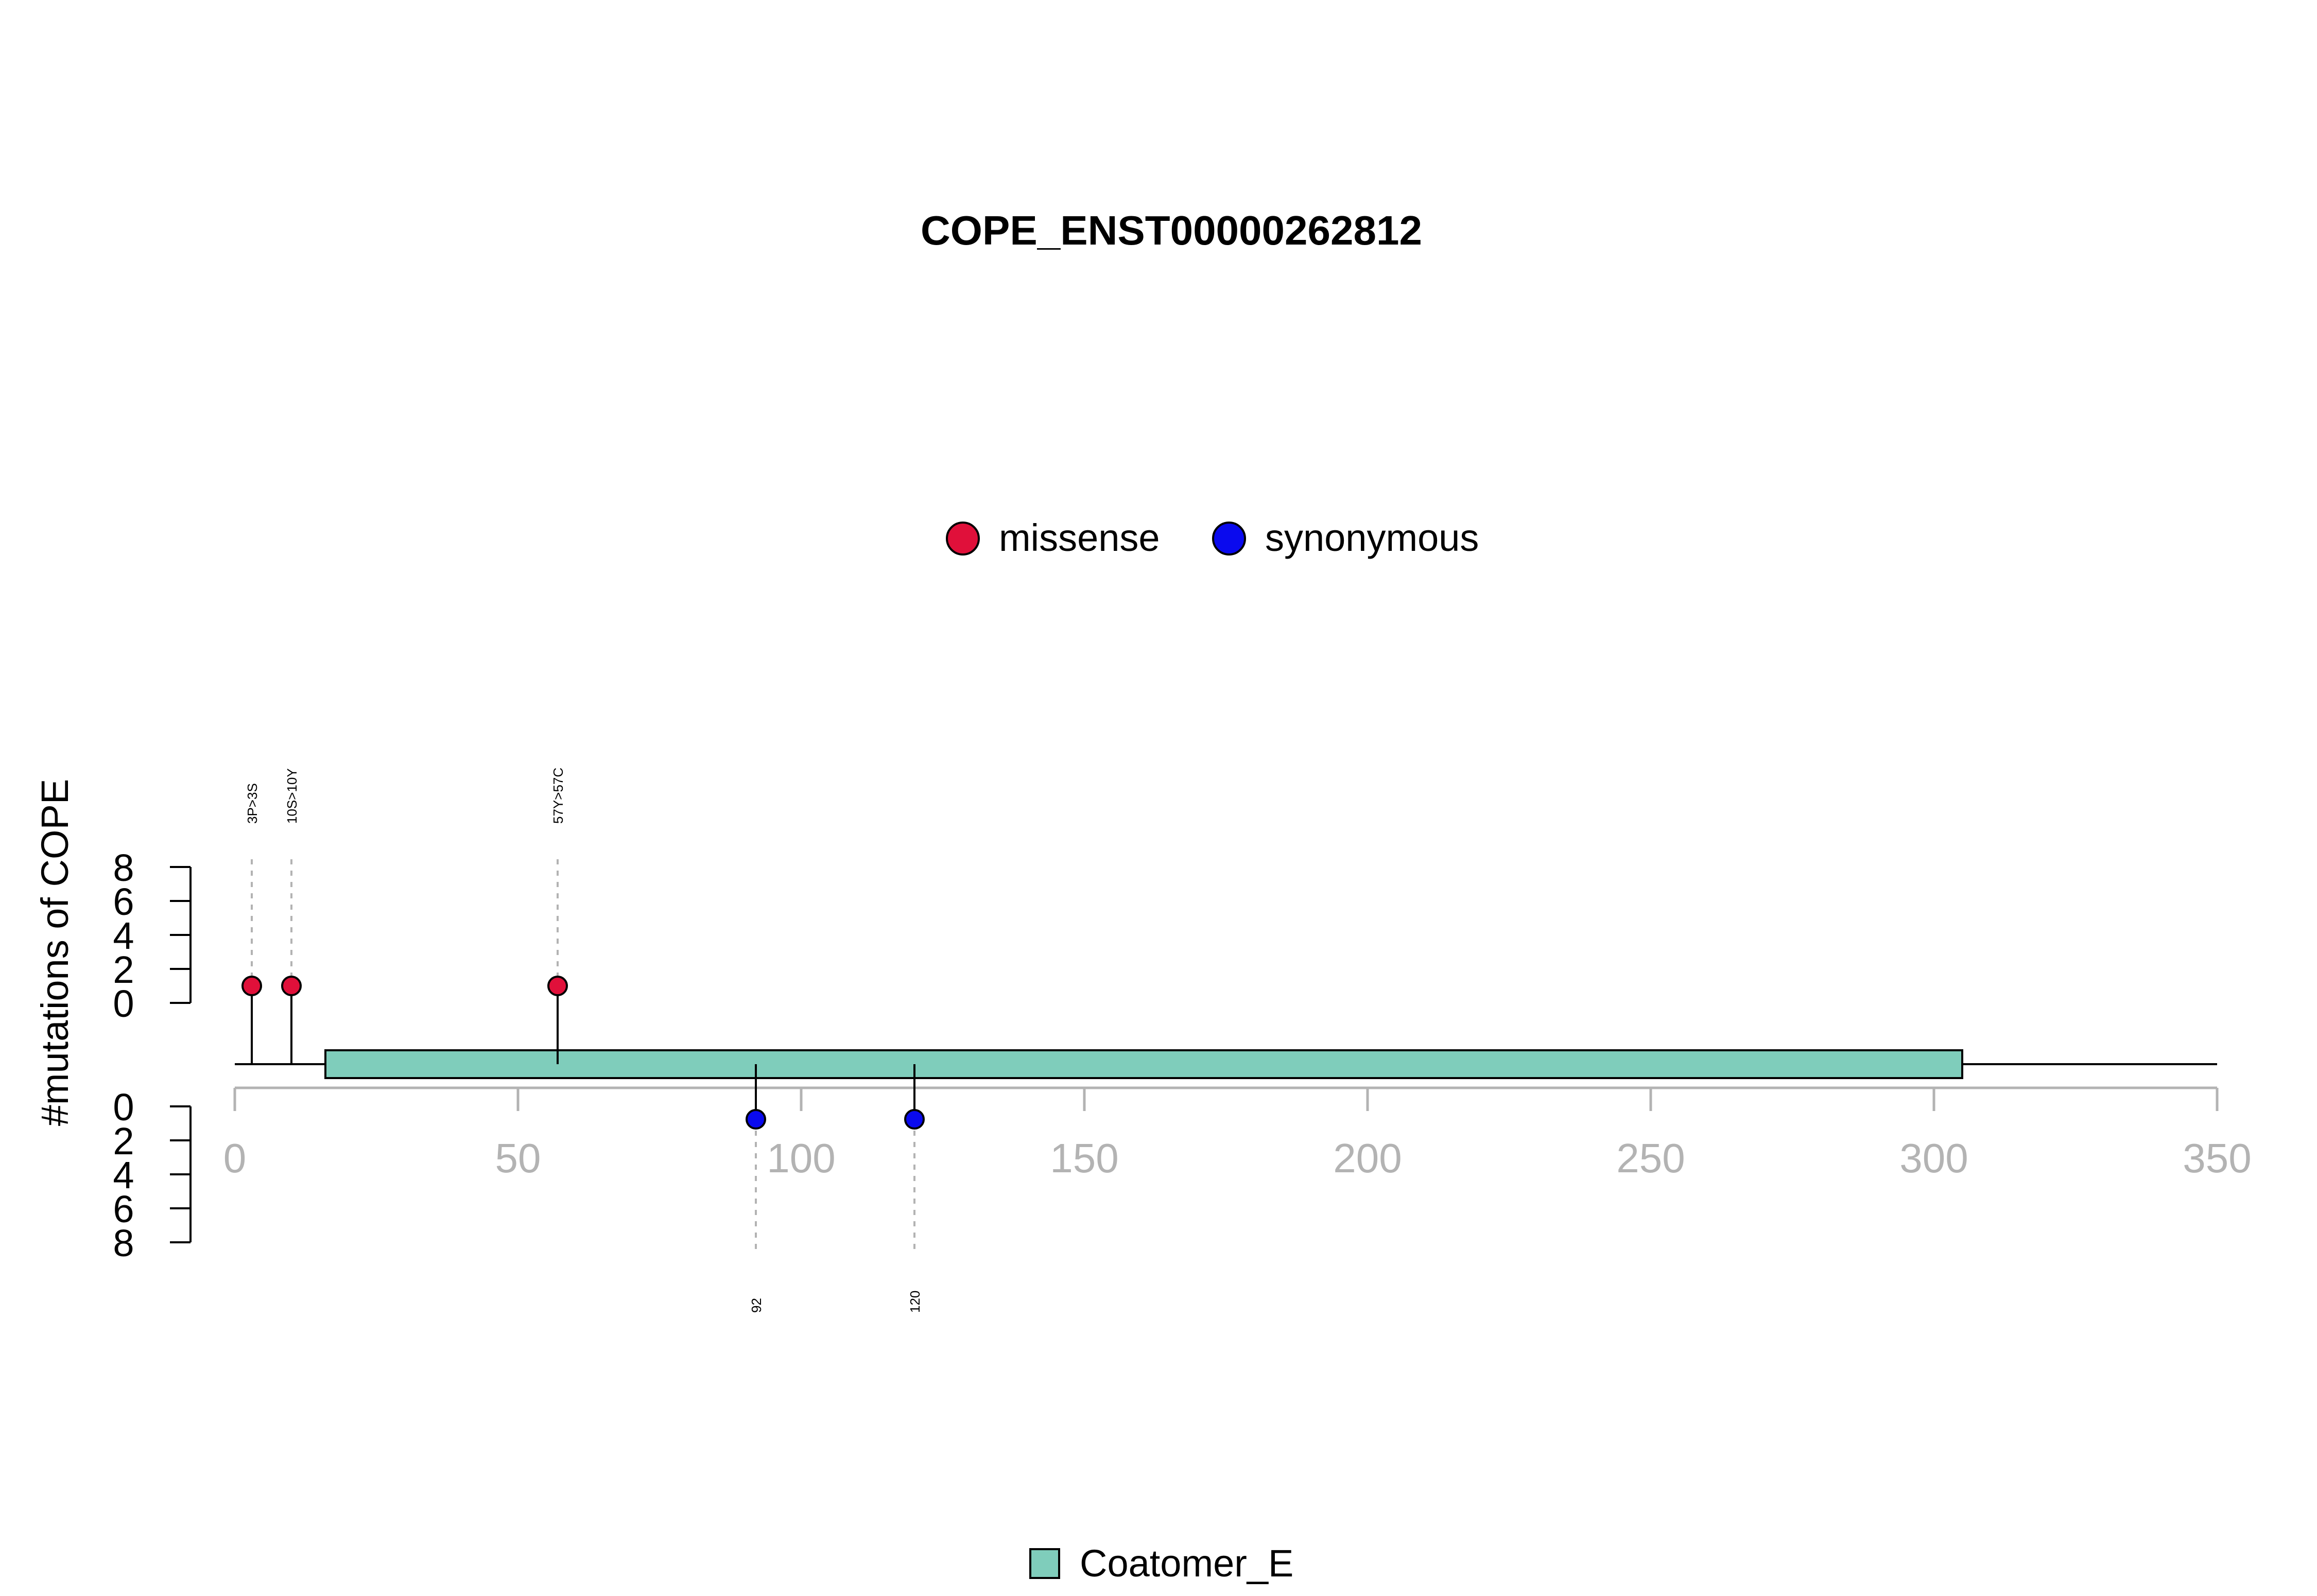 This screenshot has width=2317, height=1596. I want to click on mutation-bottom-120: 120, so click(914, 1189).